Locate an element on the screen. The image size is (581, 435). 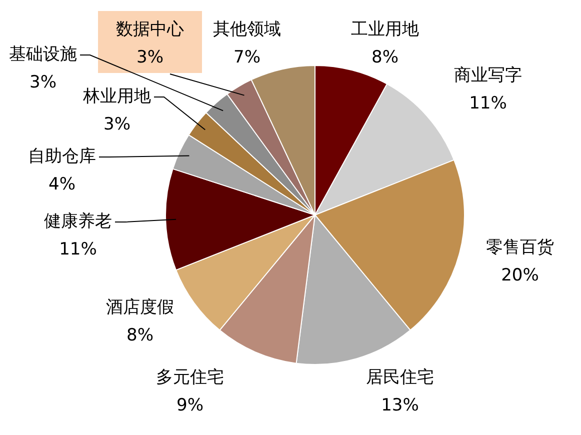
data-label: 4% is located at coordinates (62, 184).